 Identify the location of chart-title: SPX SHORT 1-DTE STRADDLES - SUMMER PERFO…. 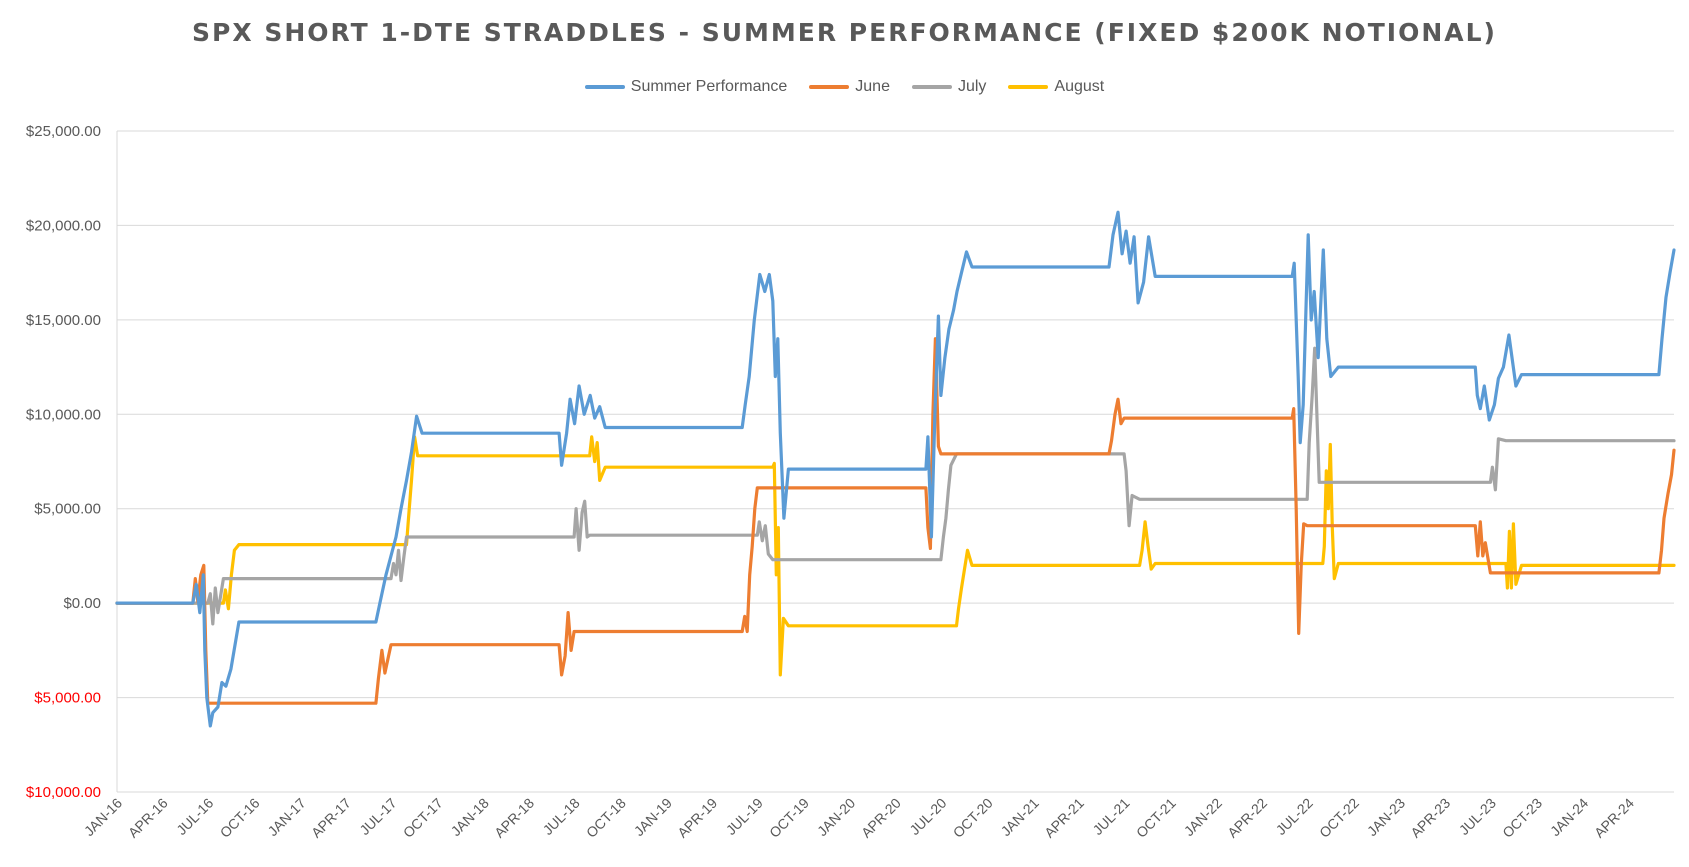
(844, 32).